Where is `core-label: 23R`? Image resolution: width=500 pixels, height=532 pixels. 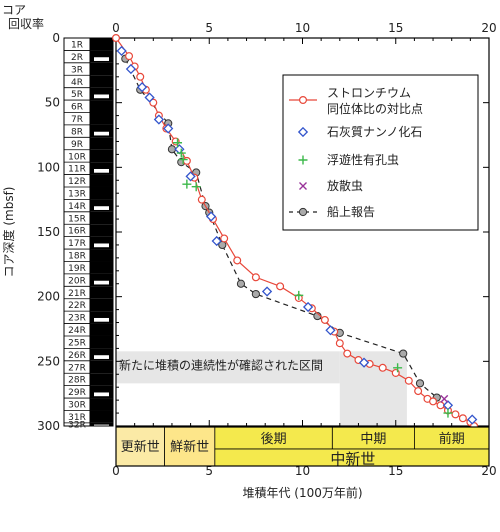
core-label: 23R is located at coordinates (77, 319).